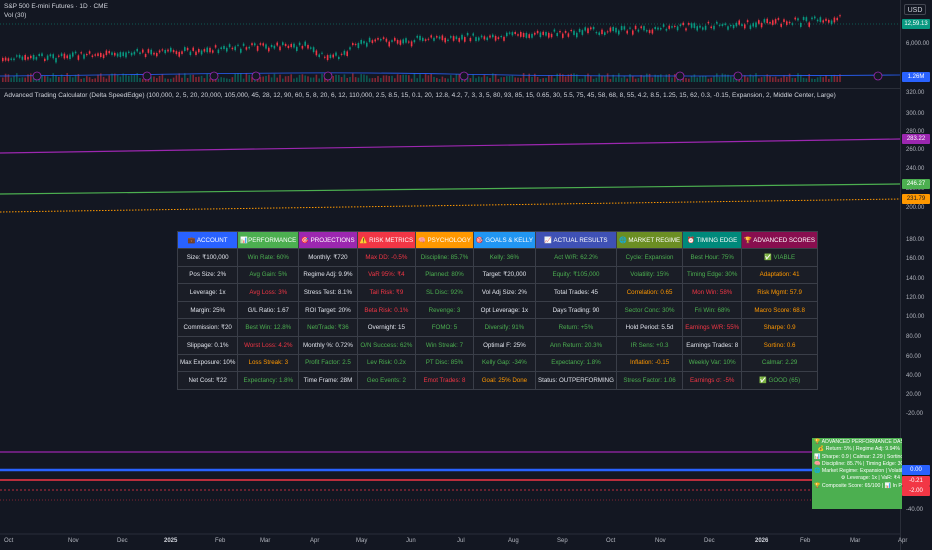  I want to click on mini-dashboard-line: 🏆 Composite Score: 65/100 | 📊 In Prog, so click(858, 485).